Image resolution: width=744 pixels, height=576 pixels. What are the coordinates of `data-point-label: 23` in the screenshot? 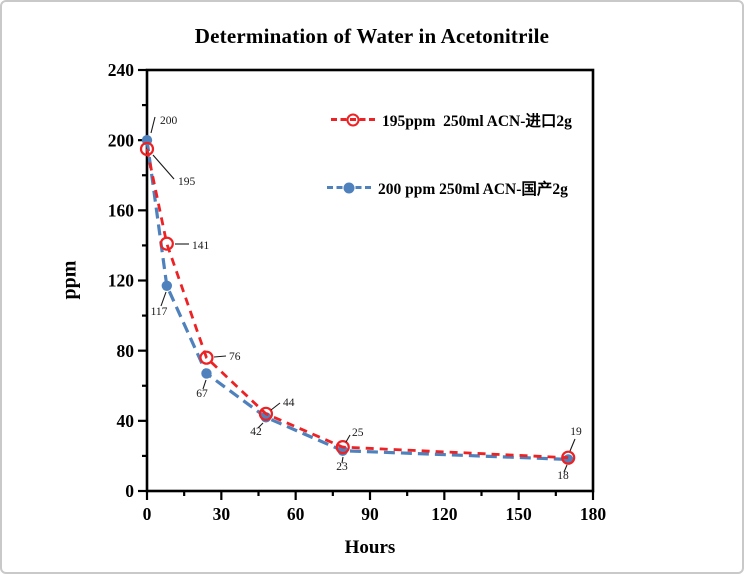 It's located at (342, 467).